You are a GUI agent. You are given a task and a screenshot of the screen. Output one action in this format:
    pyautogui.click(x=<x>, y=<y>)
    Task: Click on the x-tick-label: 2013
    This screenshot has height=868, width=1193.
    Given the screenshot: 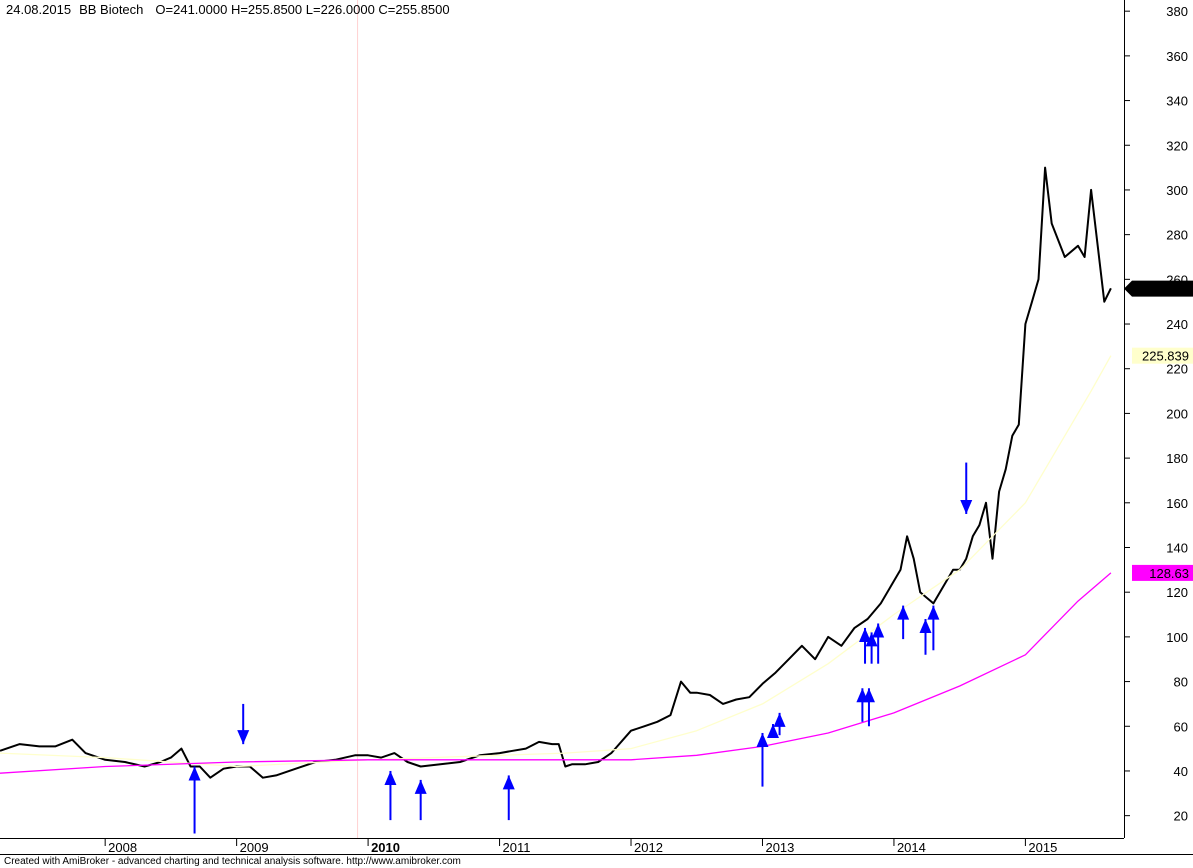 What is the action you would take?
    pyautogui.click(x=779, y=847)
    